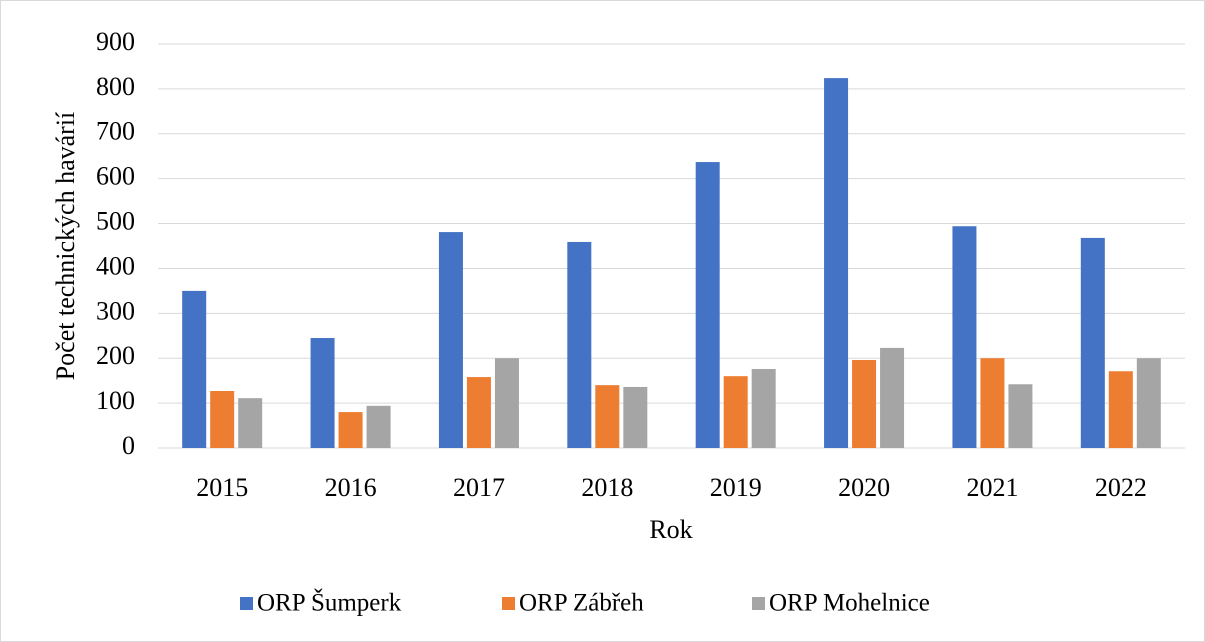 This screenshot has width=1205, height=642. Describe the element at coordinates (329, 602) in the screenshot. I see `legend-label: ORP Šumperk` at that location.